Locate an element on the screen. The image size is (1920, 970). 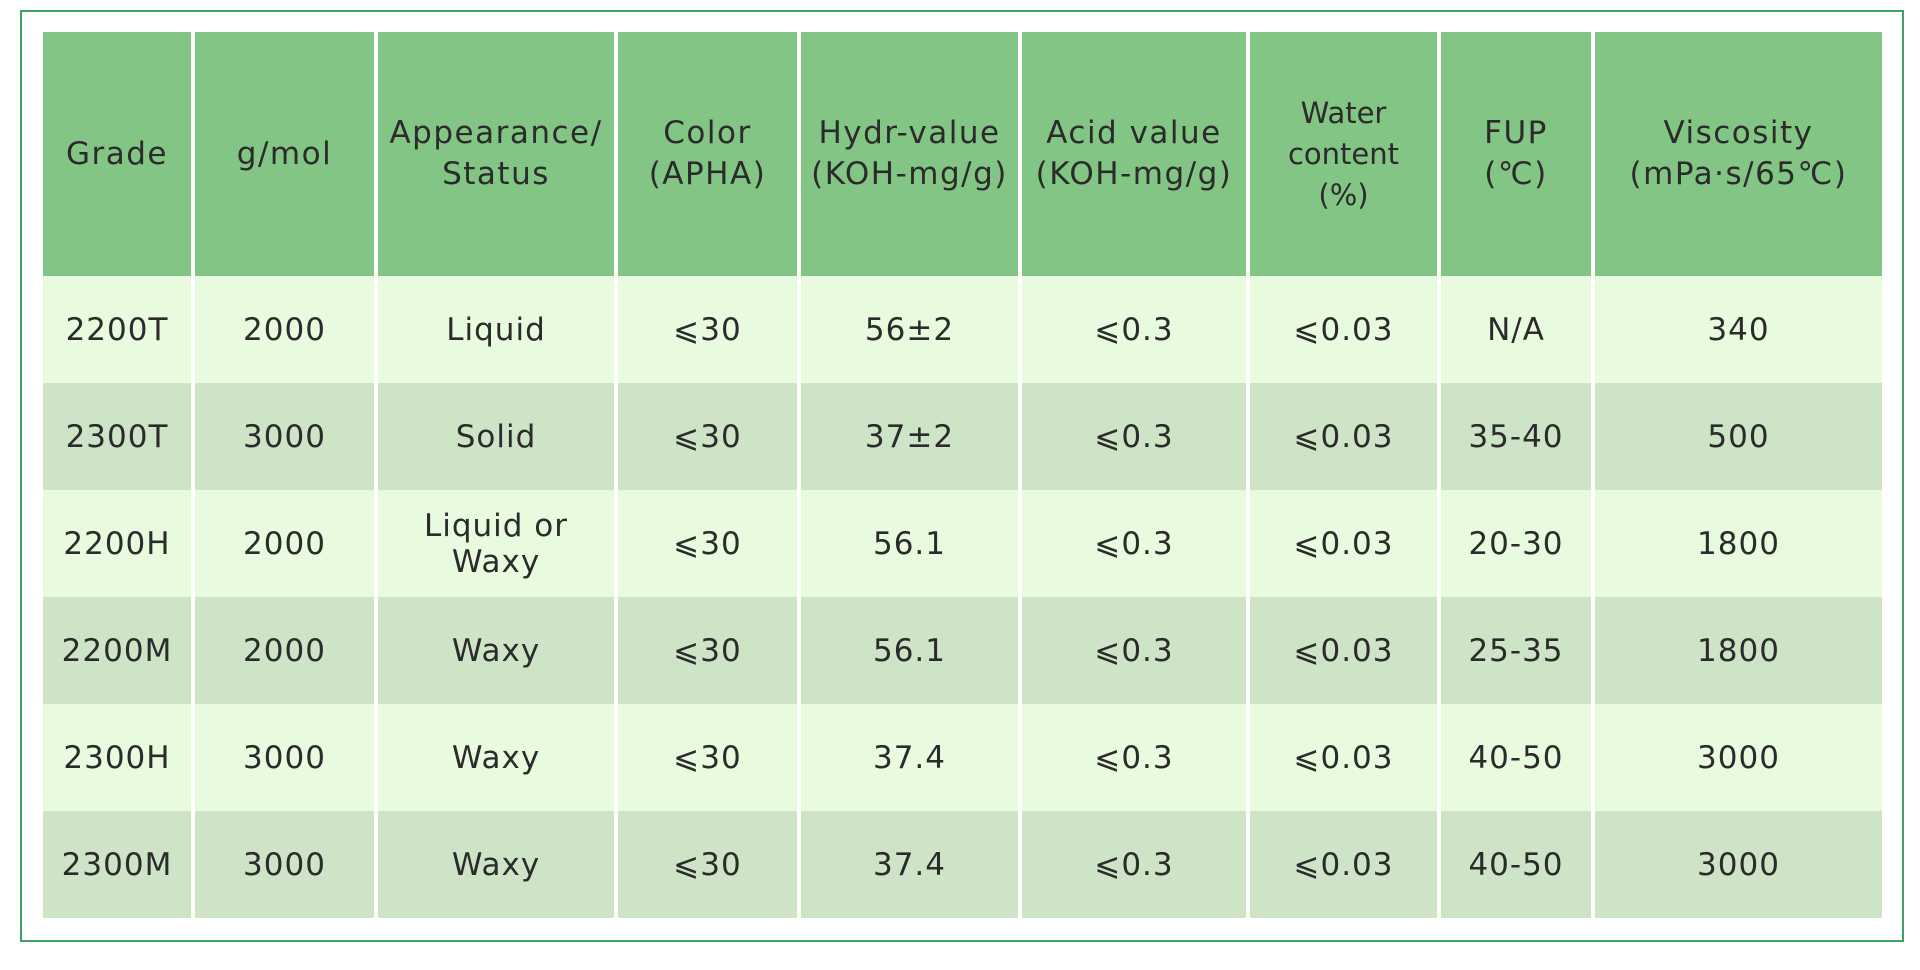
cell-grade: 2200H is located at coordinates (119, 543).